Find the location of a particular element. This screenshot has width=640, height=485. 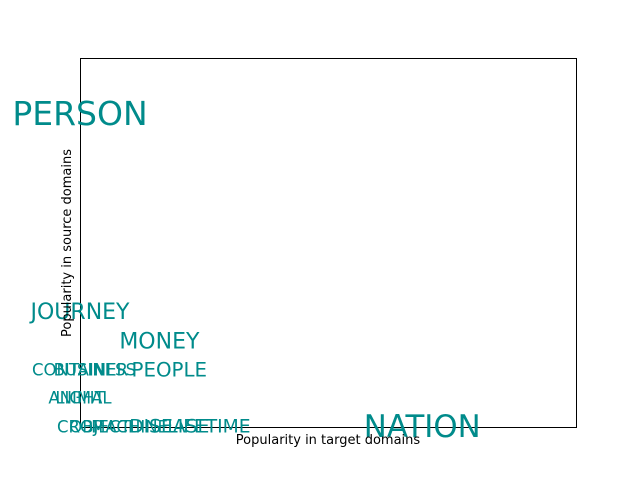

point-label-animal: ANIMAL is located at coordinates (80, 398).